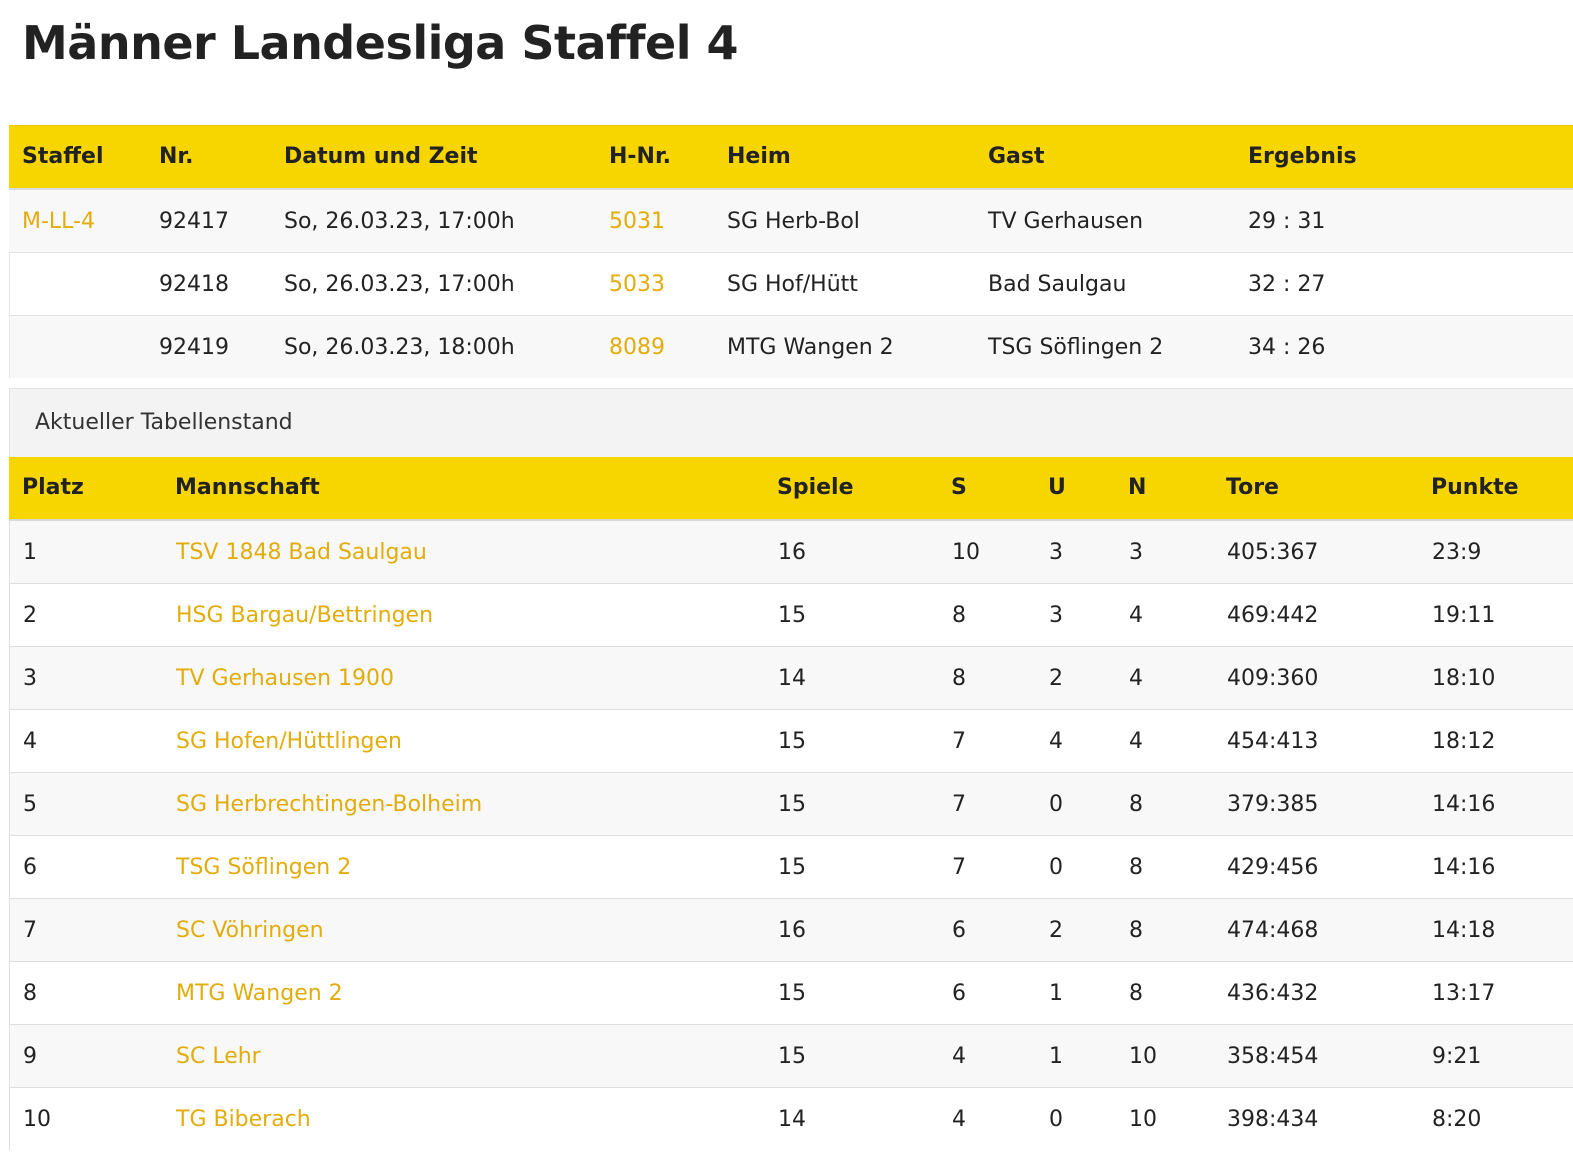  I want to click on header-tore: Tore, so click(1252, 487).